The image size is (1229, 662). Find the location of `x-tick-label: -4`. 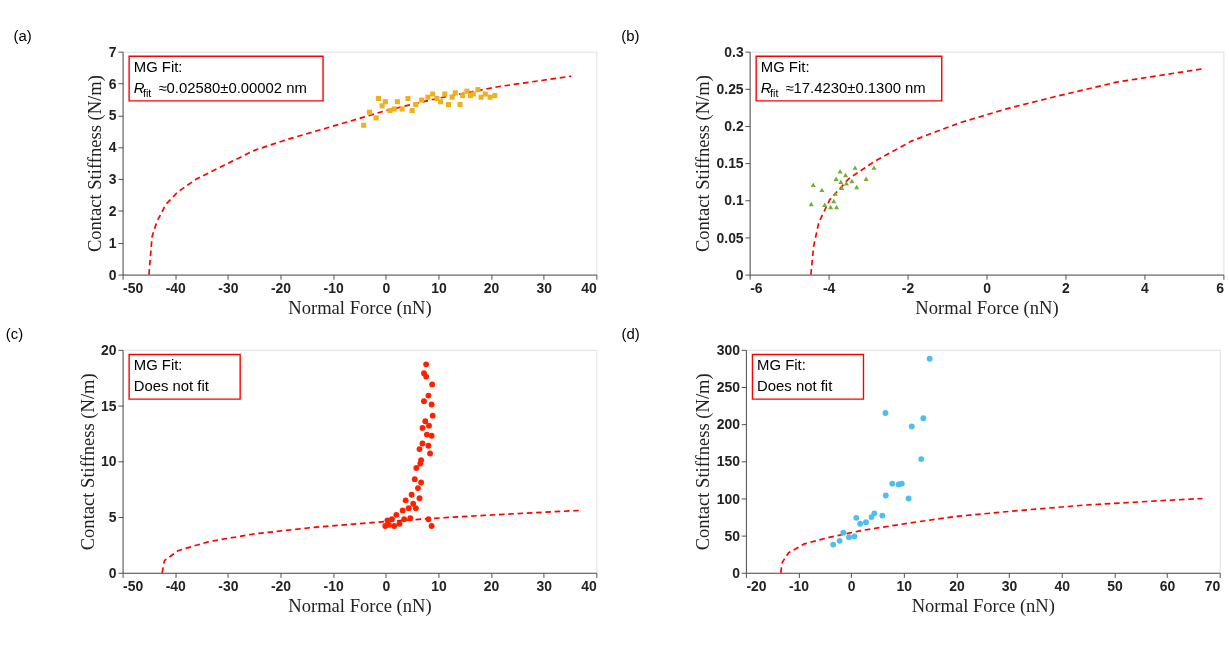

x-tick-label: -4 is located at coordinates (829, 287).